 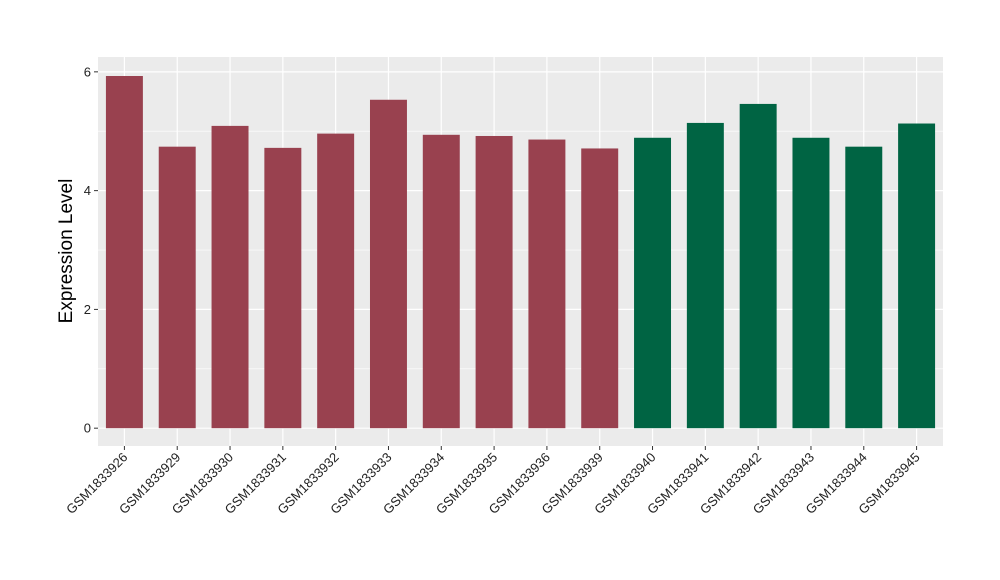 I want to click on bar-GSM1833936, so click(x=547, y=284).